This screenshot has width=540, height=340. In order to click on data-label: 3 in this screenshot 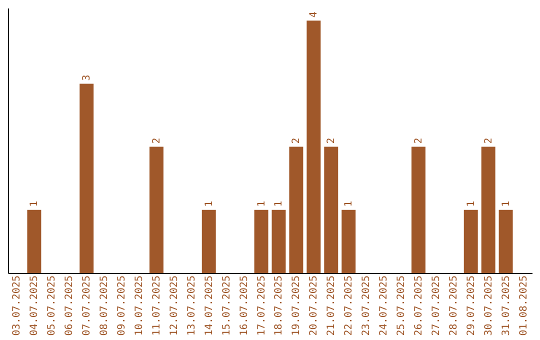, I will do `click(87, 77)`.